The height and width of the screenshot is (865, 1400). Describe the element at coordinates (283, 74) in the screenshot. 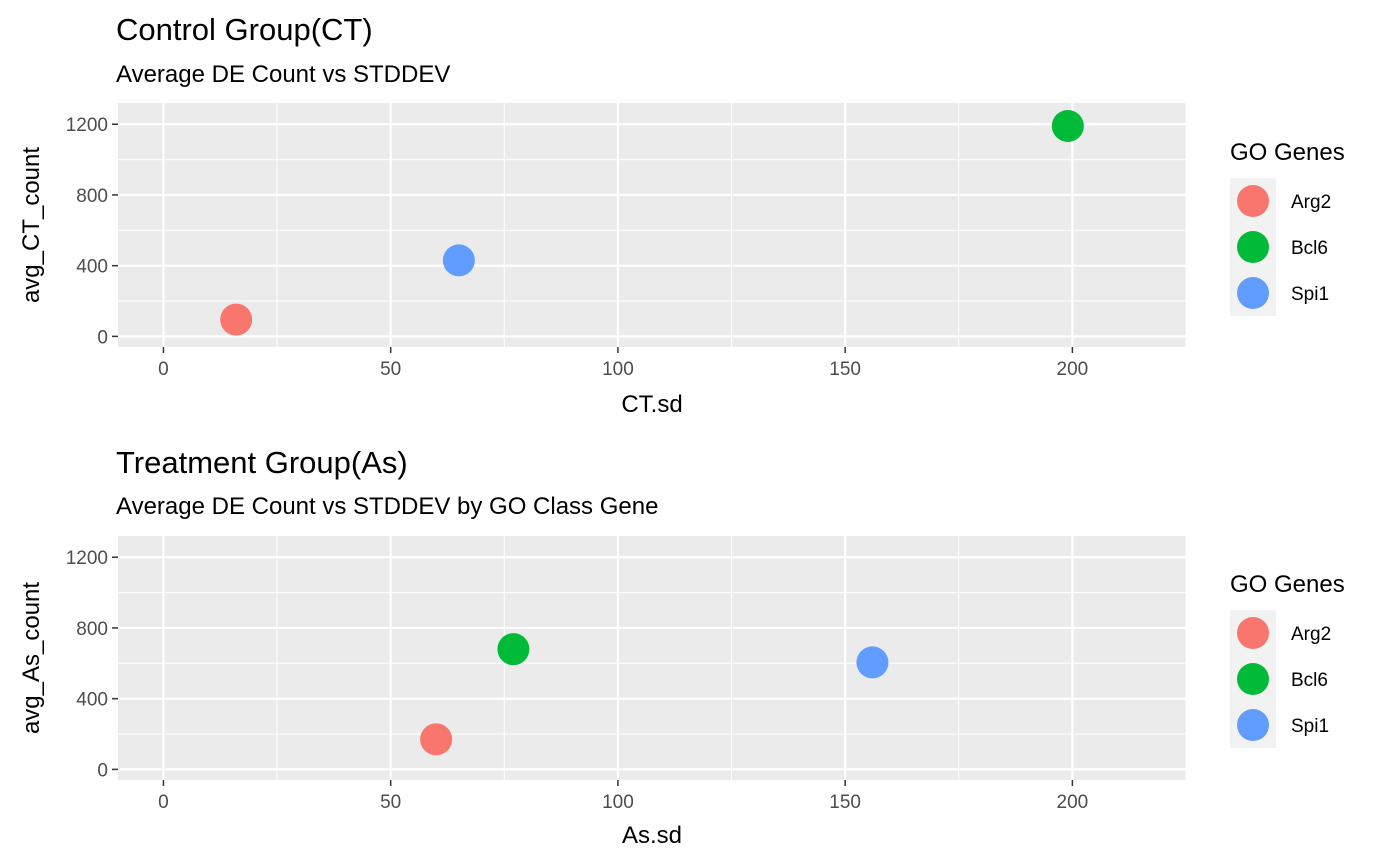

I see `chart-subtitle: Average DE Count vs STDDEV` at that location.